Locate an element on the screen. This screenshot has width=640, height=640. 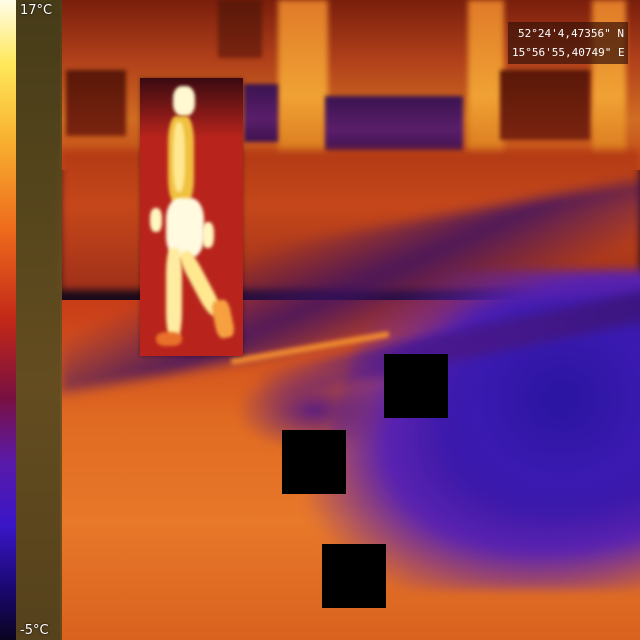
person-torso-highlight is located at coordinates (179, 157).